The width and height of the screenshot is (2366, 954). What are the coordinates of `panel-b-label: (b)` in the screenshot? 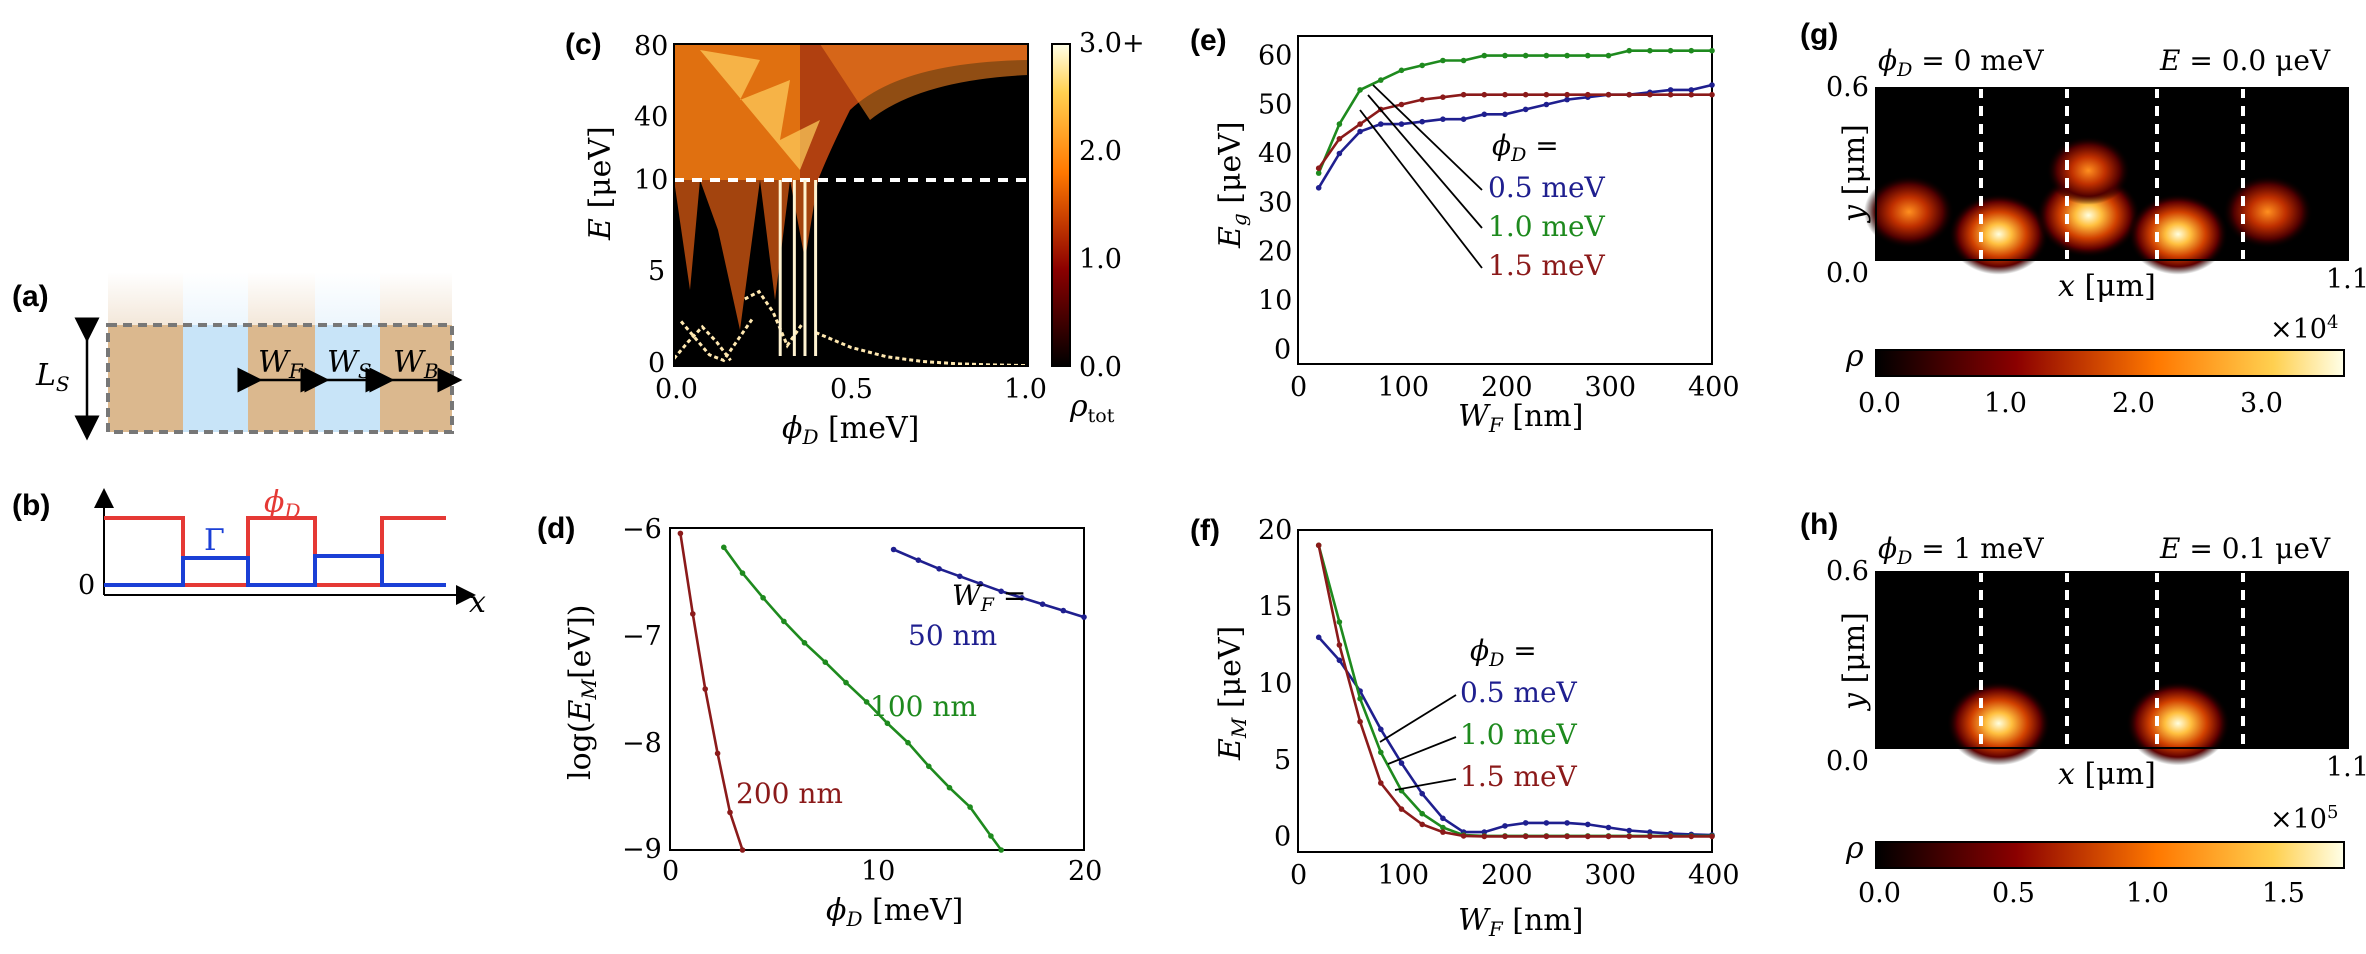 It's located at (31, 505).